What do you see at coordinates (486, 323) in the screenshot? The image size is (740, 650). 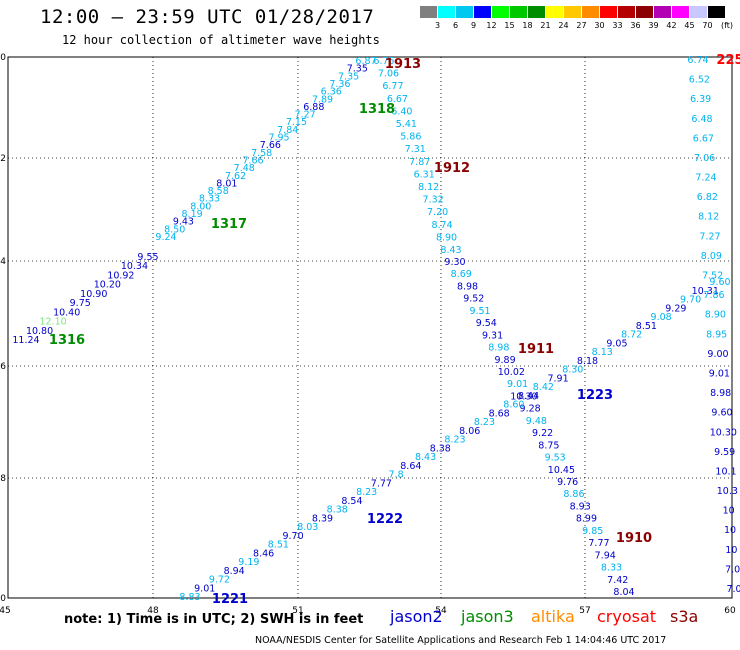 I see `wave-height-value: 9.54` at bounding box center [486, 323].